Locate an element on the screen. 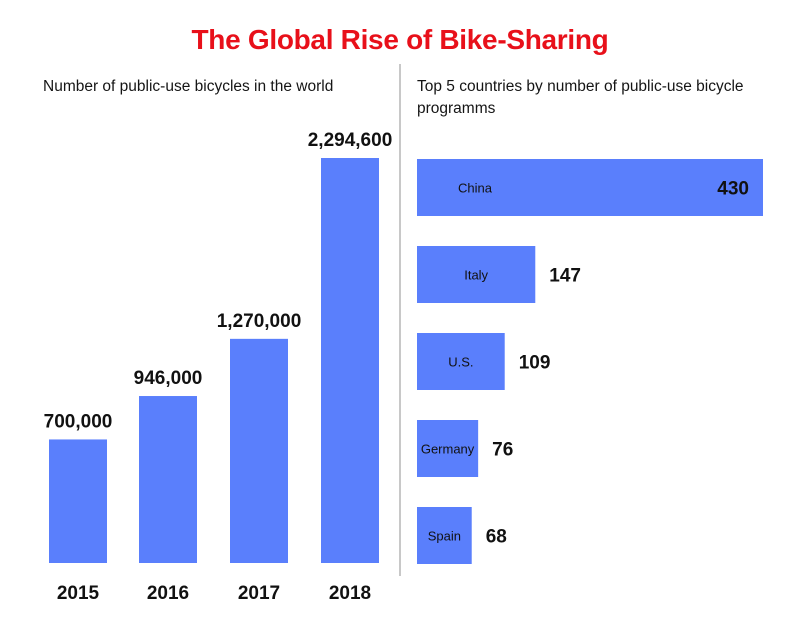 The width and height of the screenshot is (800, 640). value-label-spain: 68 is located at coordinates (496, 537).